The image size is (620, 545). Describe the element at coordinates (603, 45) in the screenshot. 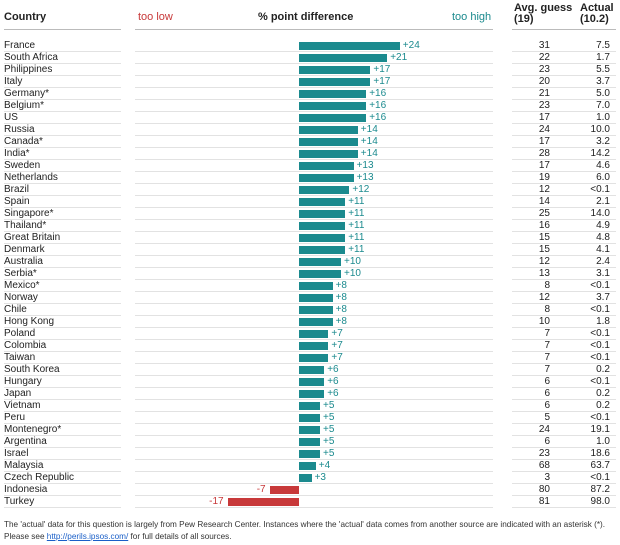

I see `actual-value: 7.5` at that location.